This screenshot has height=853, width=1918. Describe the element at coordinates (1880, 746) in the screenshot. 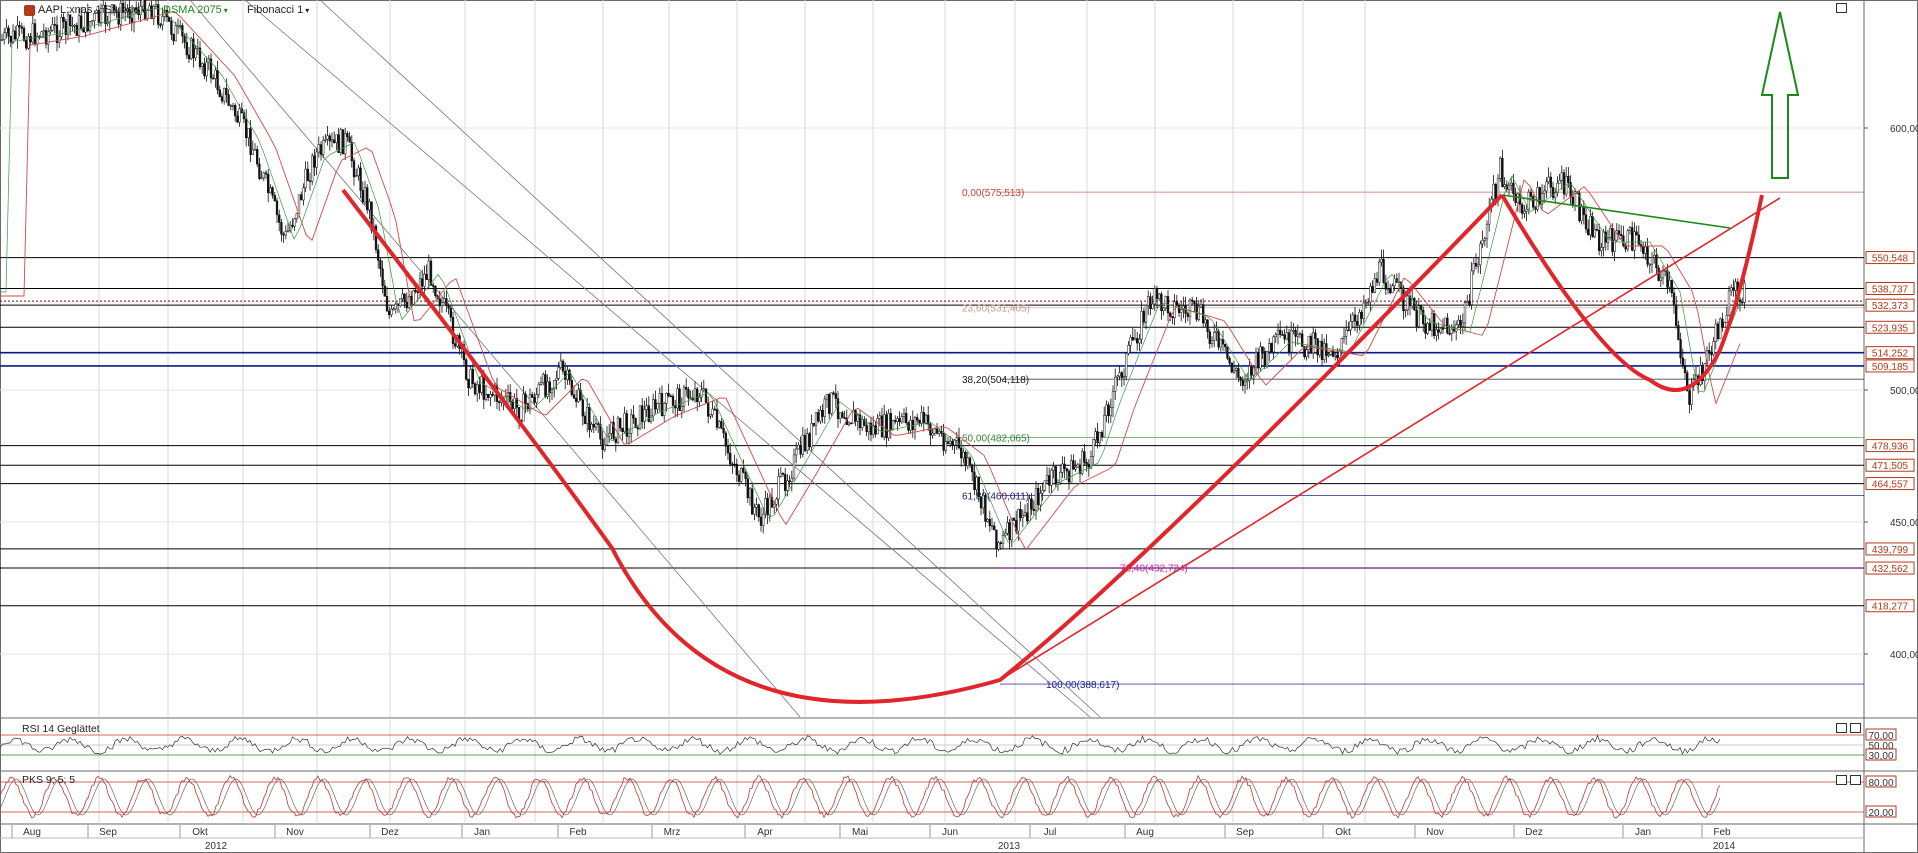

I see `rsi-level-tag: 50,00` at that location.